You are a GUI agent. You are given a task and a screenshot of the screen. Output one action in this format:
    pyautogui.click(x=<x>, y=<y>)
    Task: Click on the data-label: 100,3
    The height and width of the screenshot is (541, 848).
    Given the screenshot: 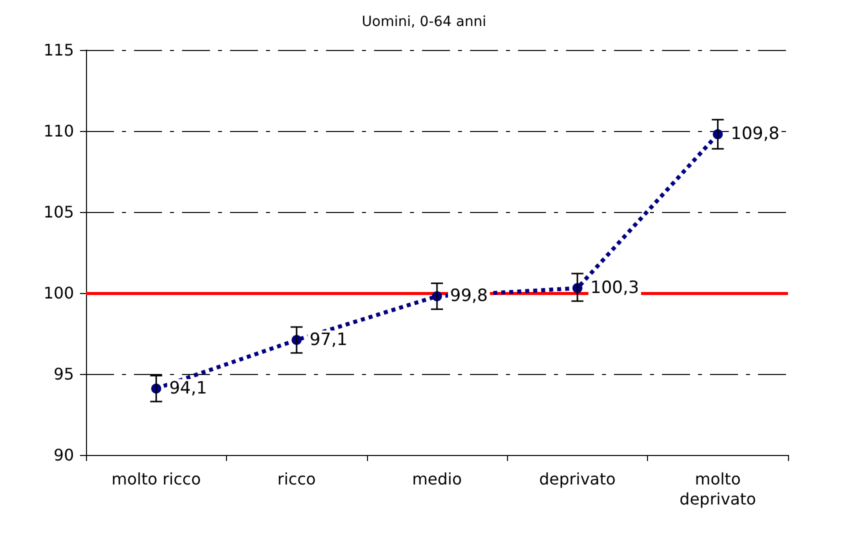 What is the action you would take?
    pyautogui.click(x=615, y=288)
    